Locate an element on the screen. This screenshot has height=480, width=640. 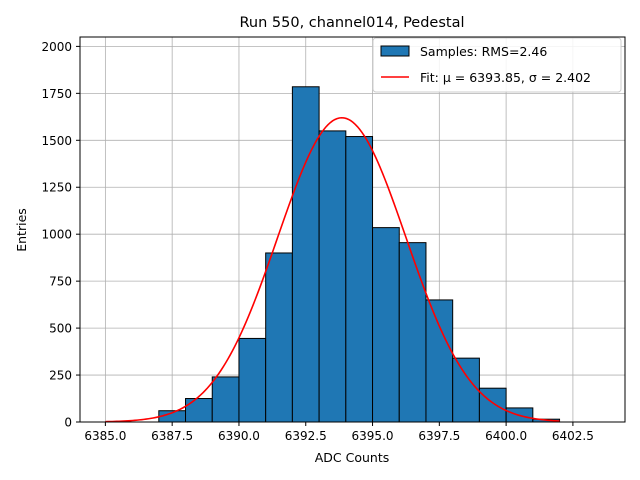
y-tick-label: 1250 is located at coordinates (56, 188).